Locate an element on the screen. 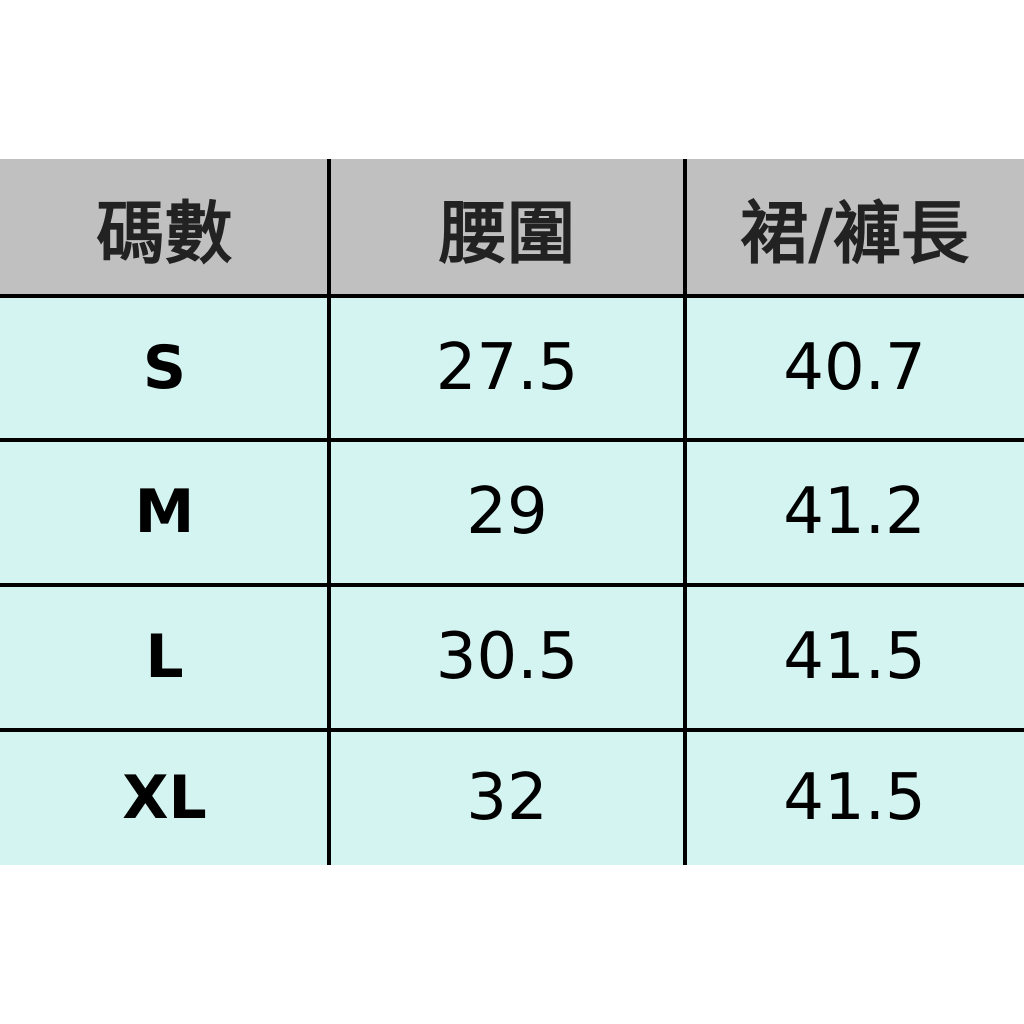 The width and height of the screenshot is (1024, 1024). header-waist: 腰圍 is located at coordinates (506, 234).